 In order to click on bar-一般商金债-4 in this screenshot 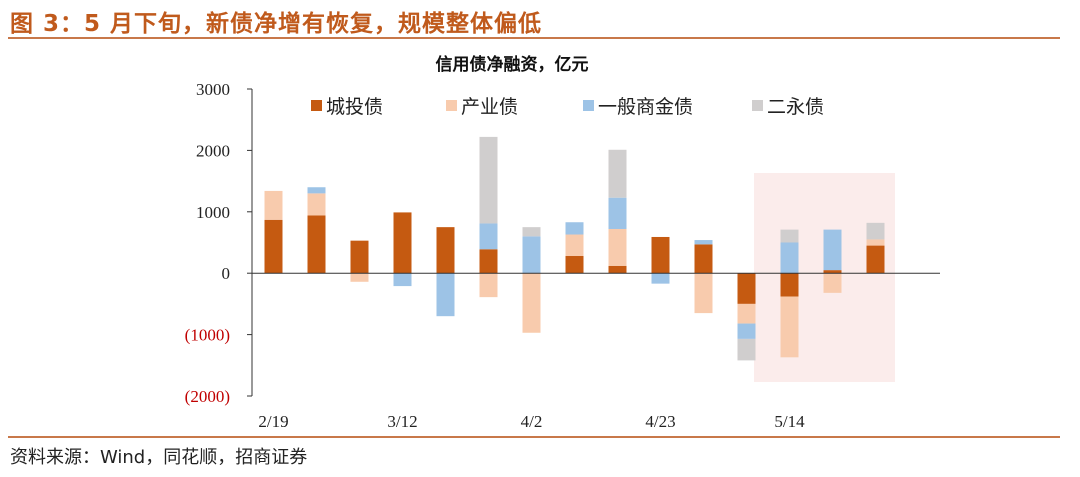, I will do `click(445, 295)`.